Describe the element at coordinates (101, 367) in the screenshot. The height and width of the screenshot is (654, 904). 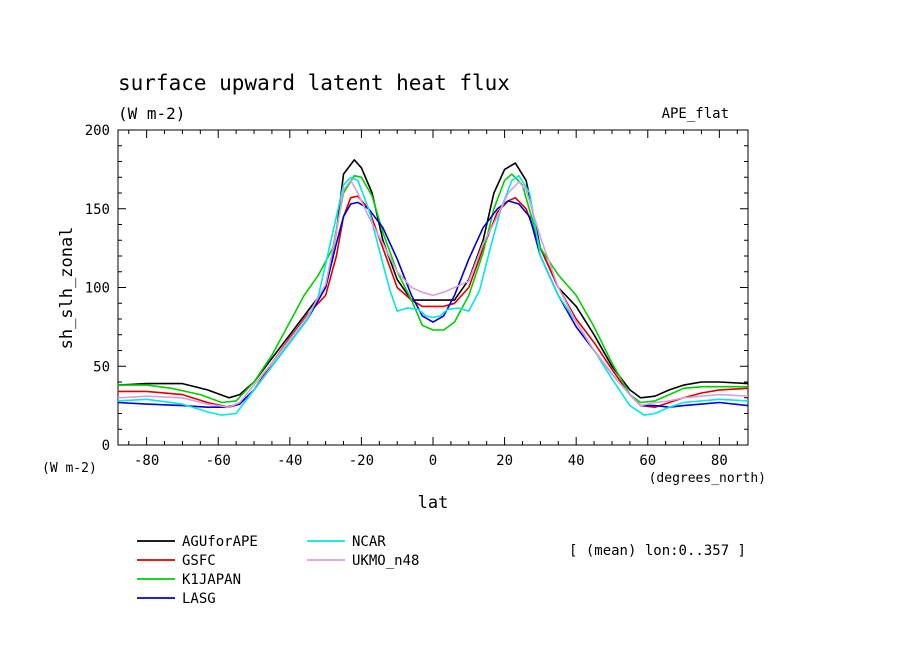
I see `y-tick-label: 50` at that location.